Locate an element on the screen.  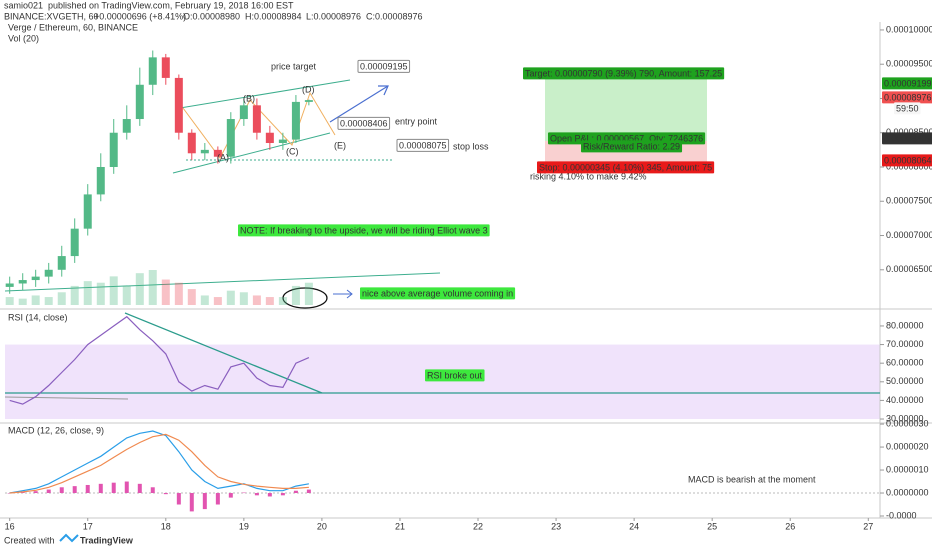
annotation: Stop: 0.00000345 (4.10%) 345, Amount: 75 is located at coordinates (625, 167).